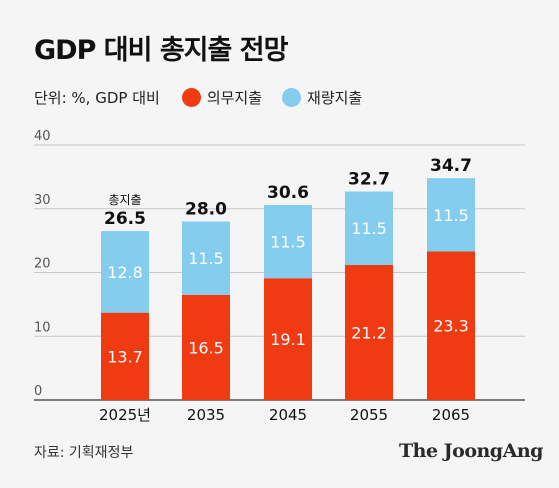 This screenshot has width=559, height=488. What do you see at coordinates (288, 193) in the screenshot?
I see `data-label-total: 30.6` at bounding box center [288, 193].